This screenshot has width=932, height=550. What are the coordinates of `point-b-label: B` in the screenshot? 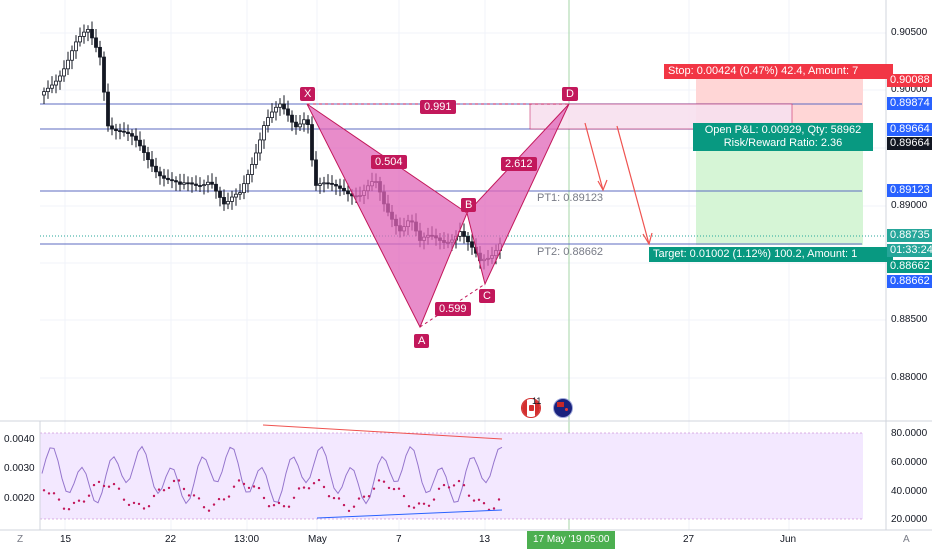 It's located at (469, 205).